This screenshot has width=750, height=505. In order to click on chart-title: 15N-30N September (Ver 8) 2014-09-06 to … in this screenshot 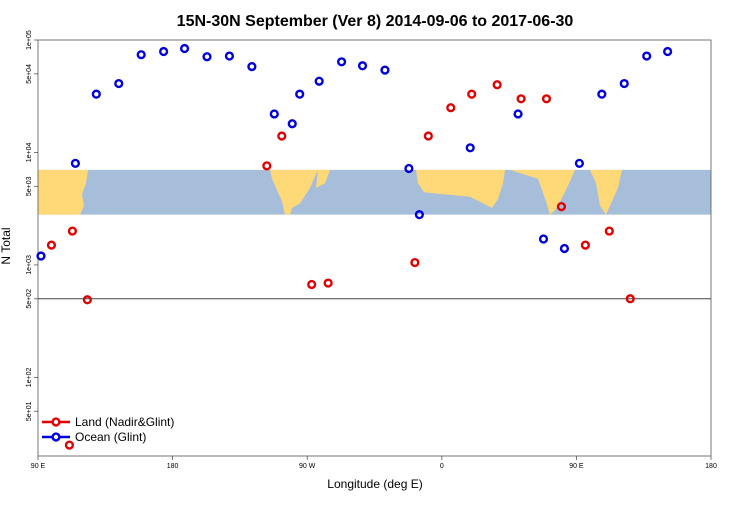, I will do `click(375, 21)`.